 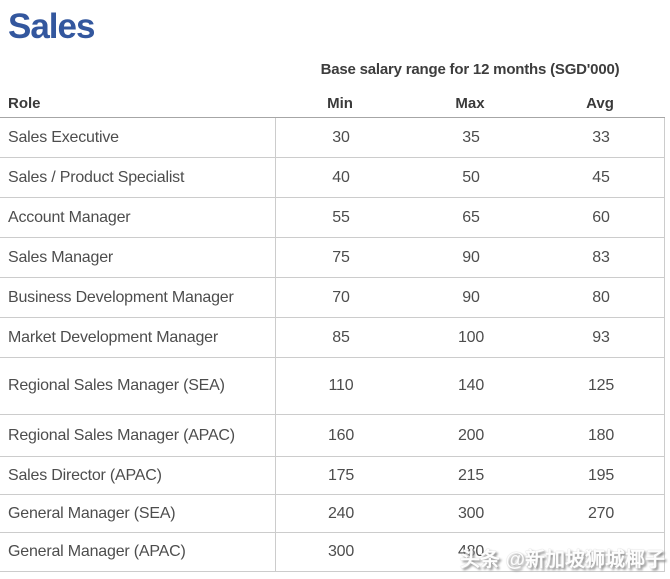 I want to click on role-cell: Account Manager, so click(x=69, y=217).